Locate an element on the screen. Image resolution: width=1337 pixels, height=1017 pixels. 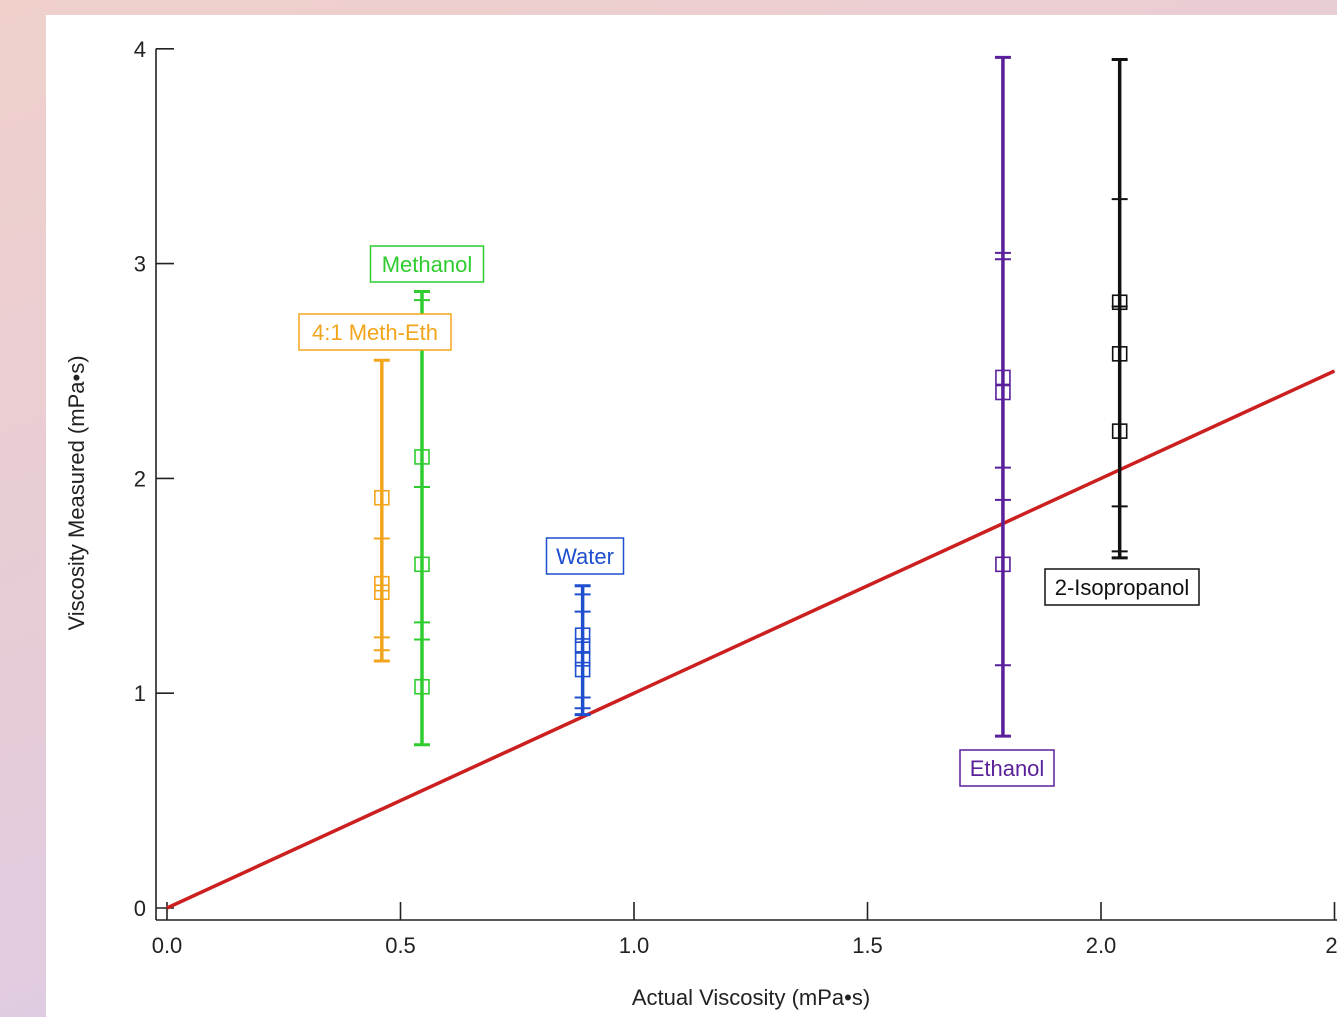
label-text: Ethanol is located at coordinates (1007, 768).